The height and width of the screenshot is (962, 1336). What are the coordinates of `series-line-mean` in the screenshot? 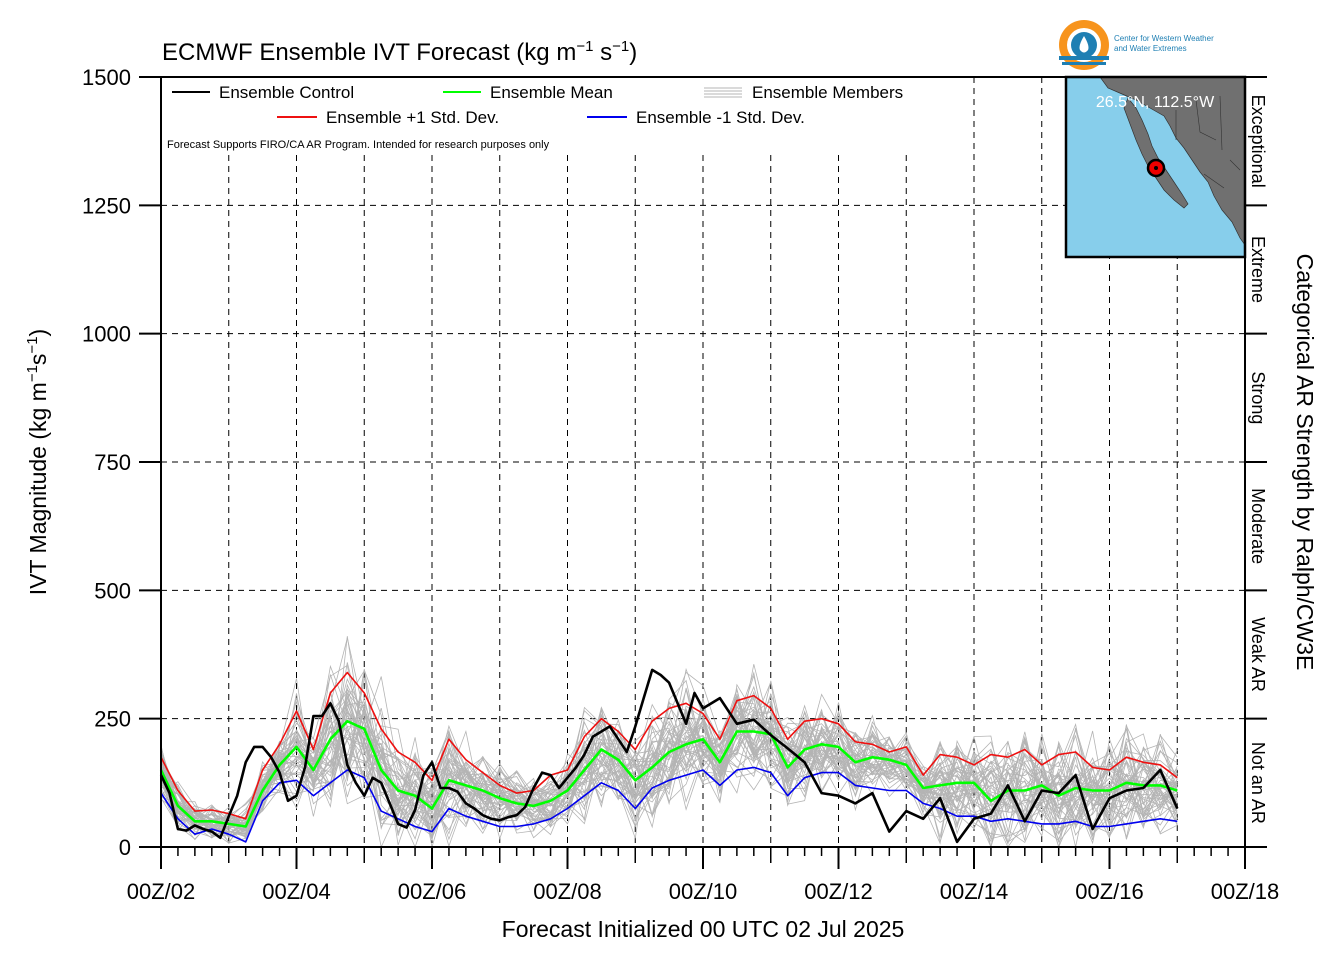 It's located at (668, 773).